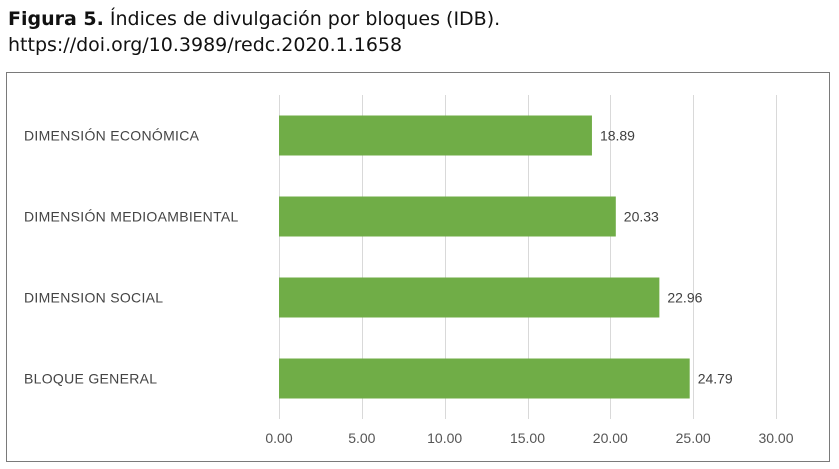  I want to click on data-label: 18.89, so click(617, 136).